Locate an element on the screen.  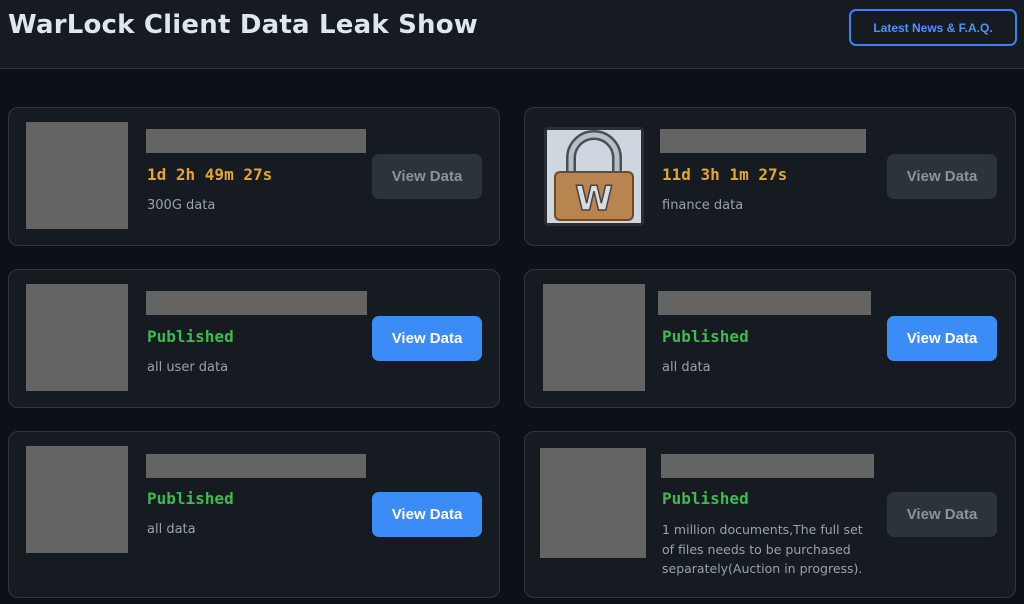
page-title: WarLock Client Data Leak Show is located at coordinates (243, 25).